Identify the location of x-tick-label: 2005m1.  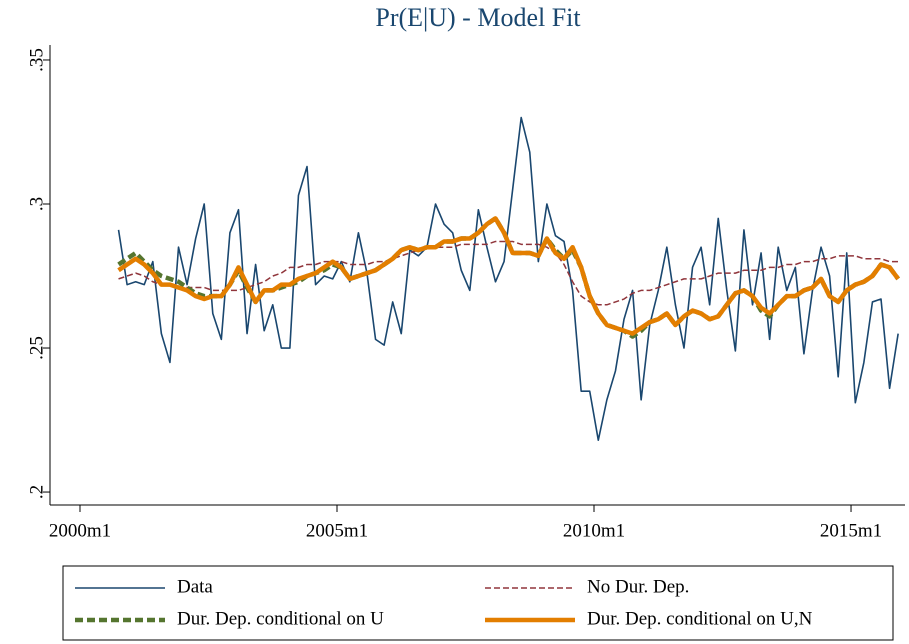
(337, 530).